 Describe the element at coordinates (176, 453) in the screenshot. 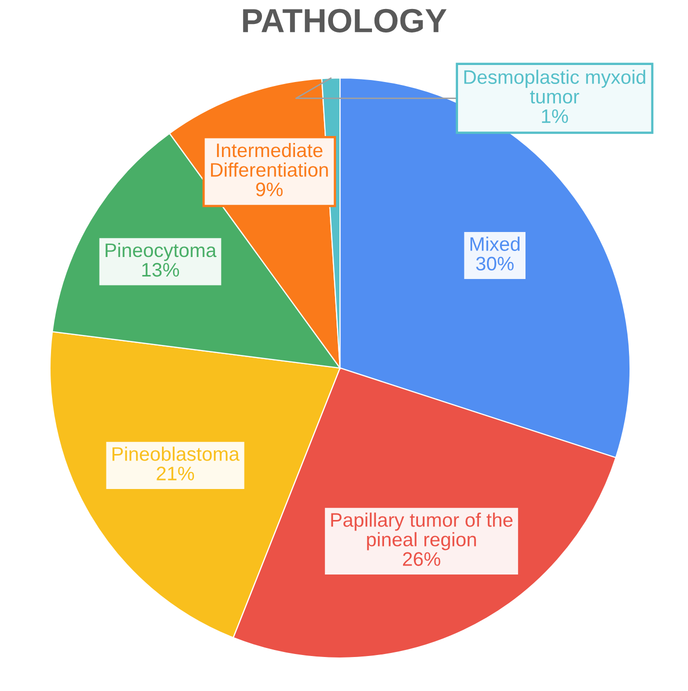

I see `slice-label: Pineoblastoma` at that location.